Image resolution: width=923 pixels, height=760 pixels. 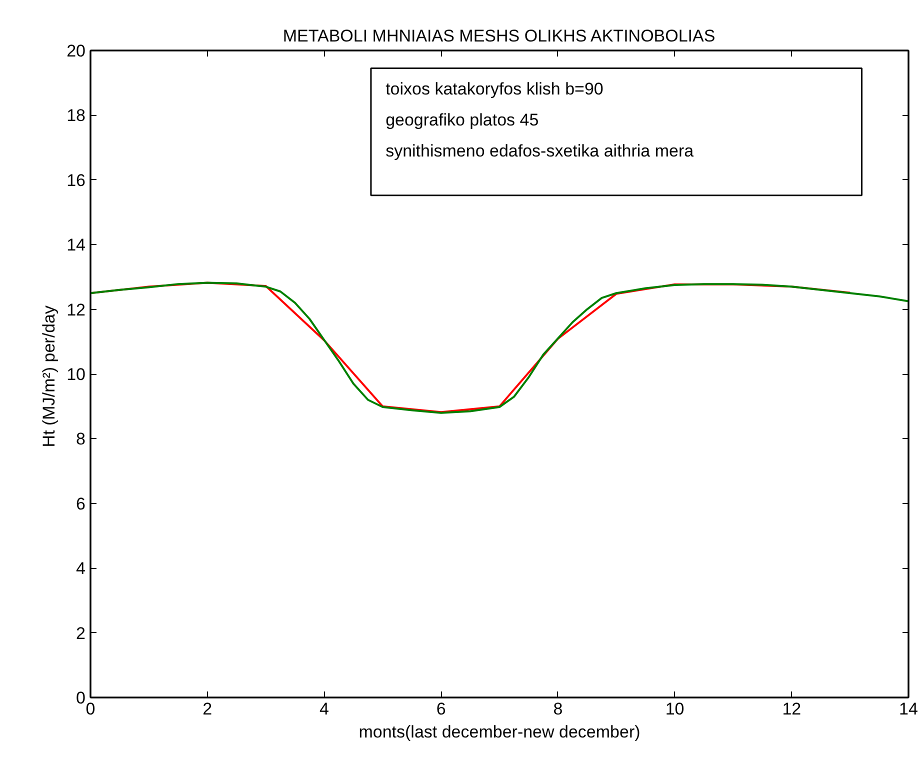 I want to click on y-tick-label: 20, so click(x=76, y=51).